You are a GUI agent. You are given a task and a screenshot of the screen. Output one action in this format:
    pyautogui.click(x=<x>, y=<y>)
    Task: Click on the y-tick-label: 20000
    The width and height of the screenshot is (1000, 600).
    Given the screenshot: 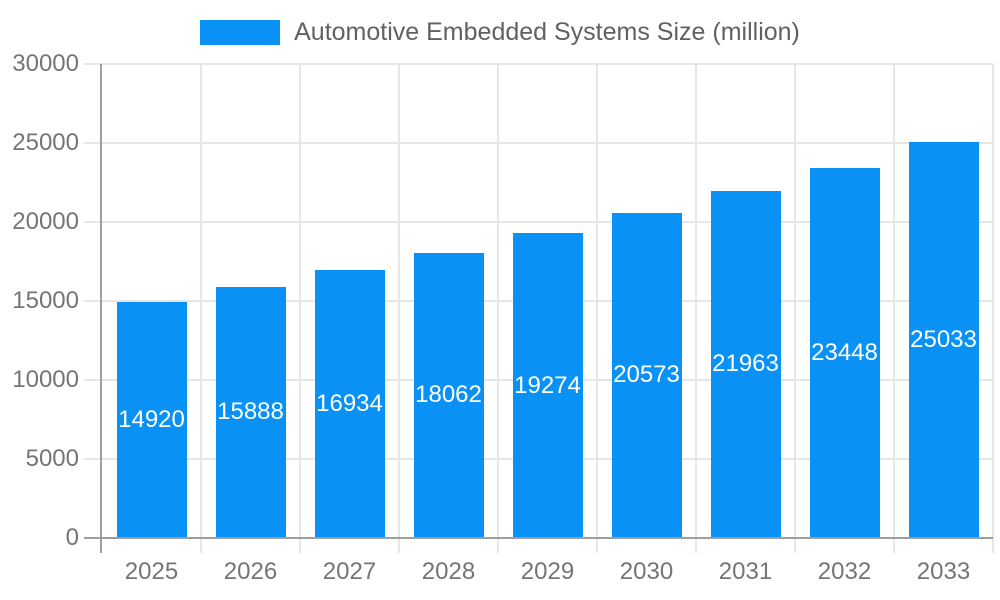 What is the action you would take?
    pyautogui.click(x=45, y=221)
    